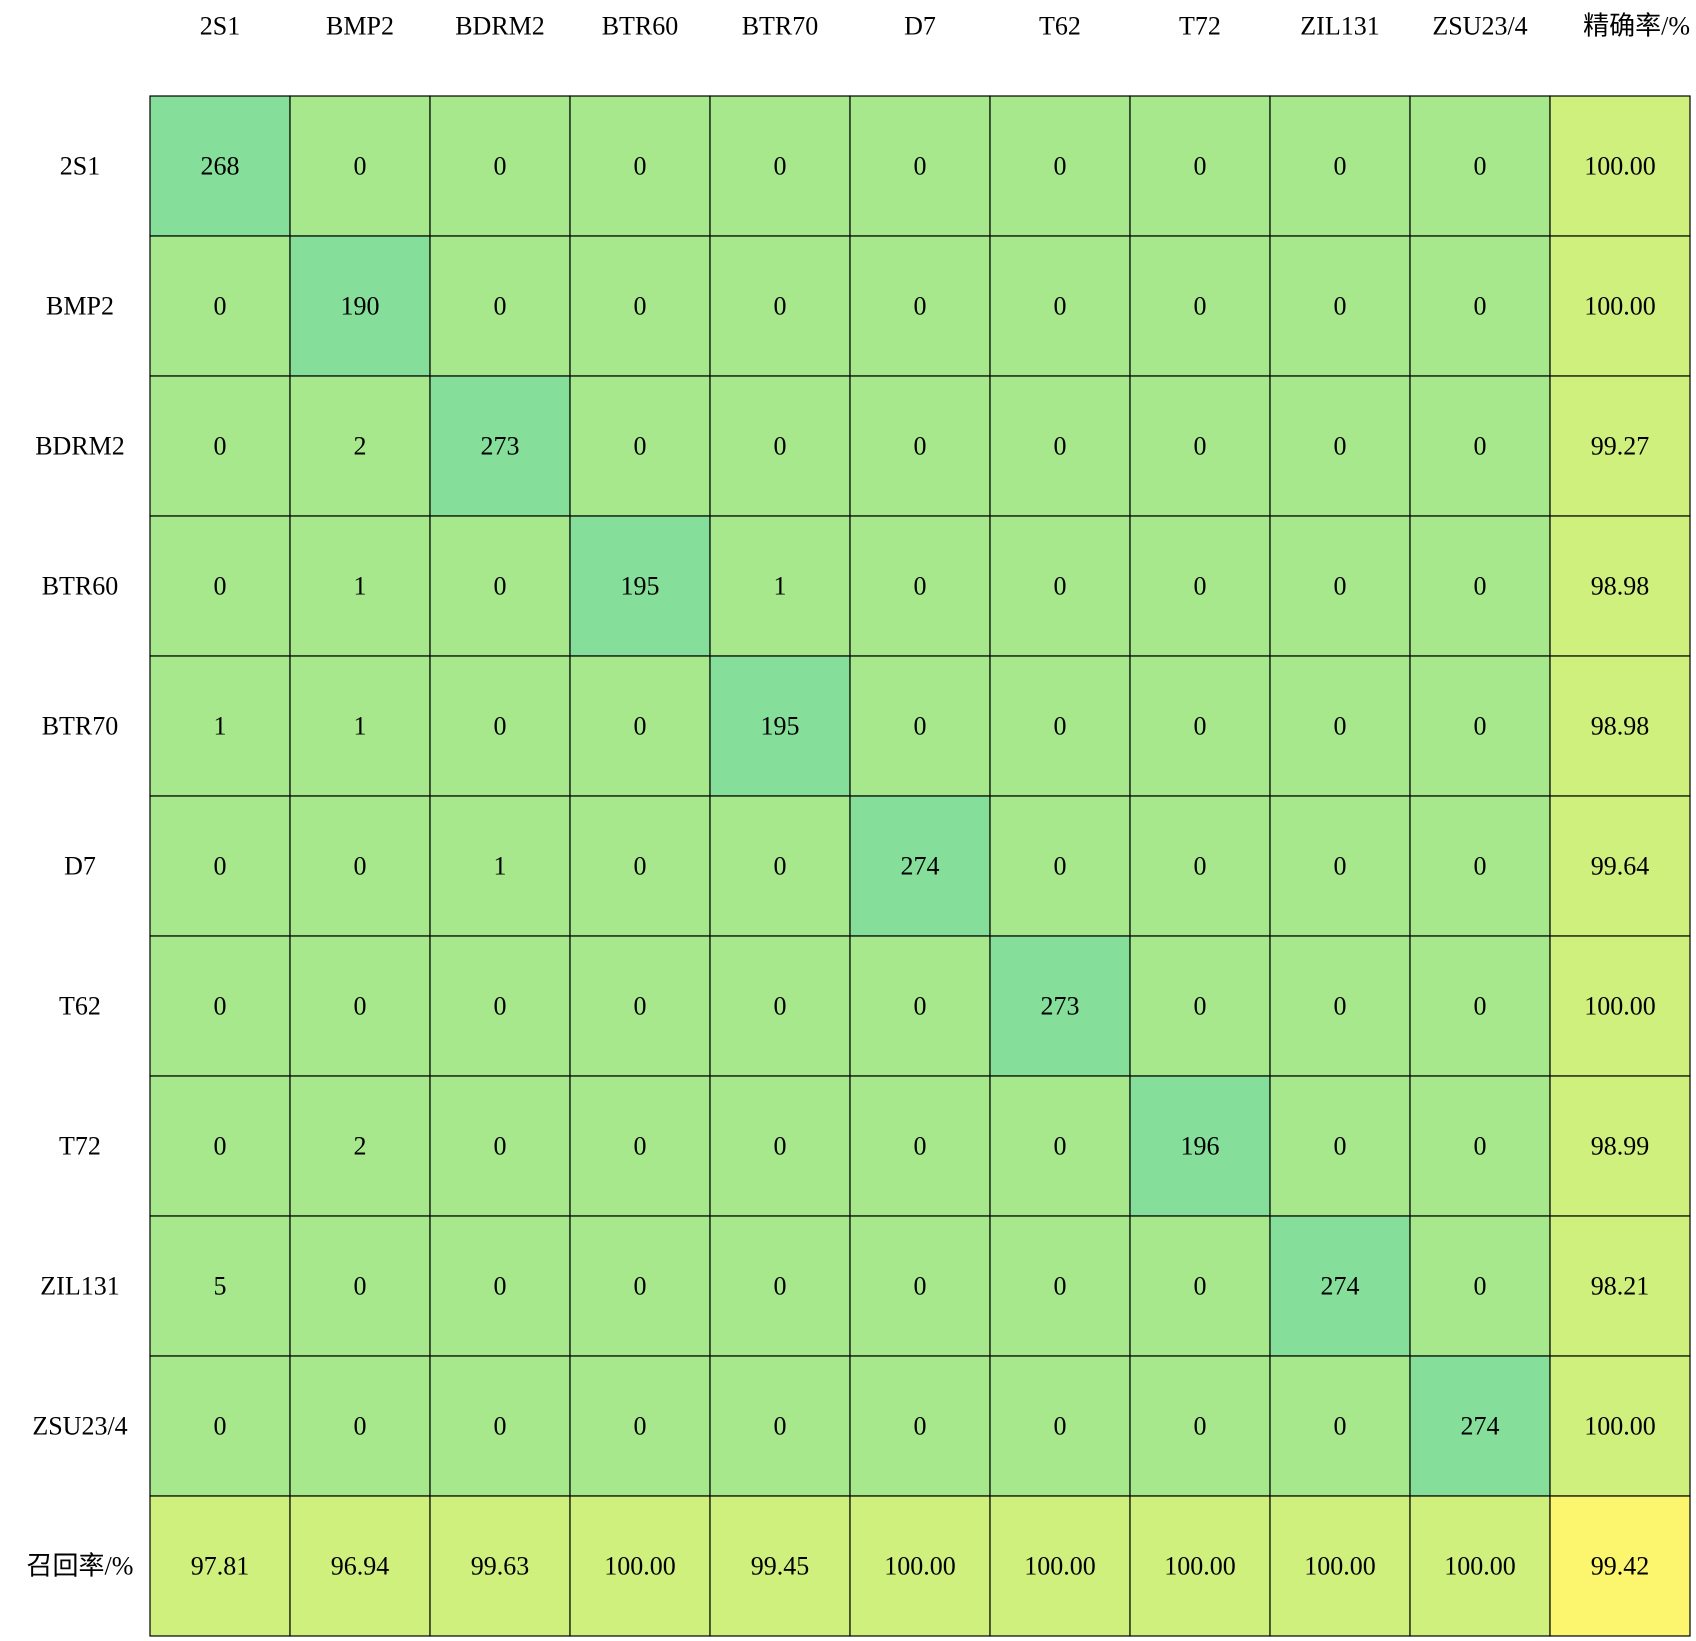 This screenshot has height=1641, width=1696. I want to click on cell-value-r10-c6: 100.00, so click(1060, 1566).